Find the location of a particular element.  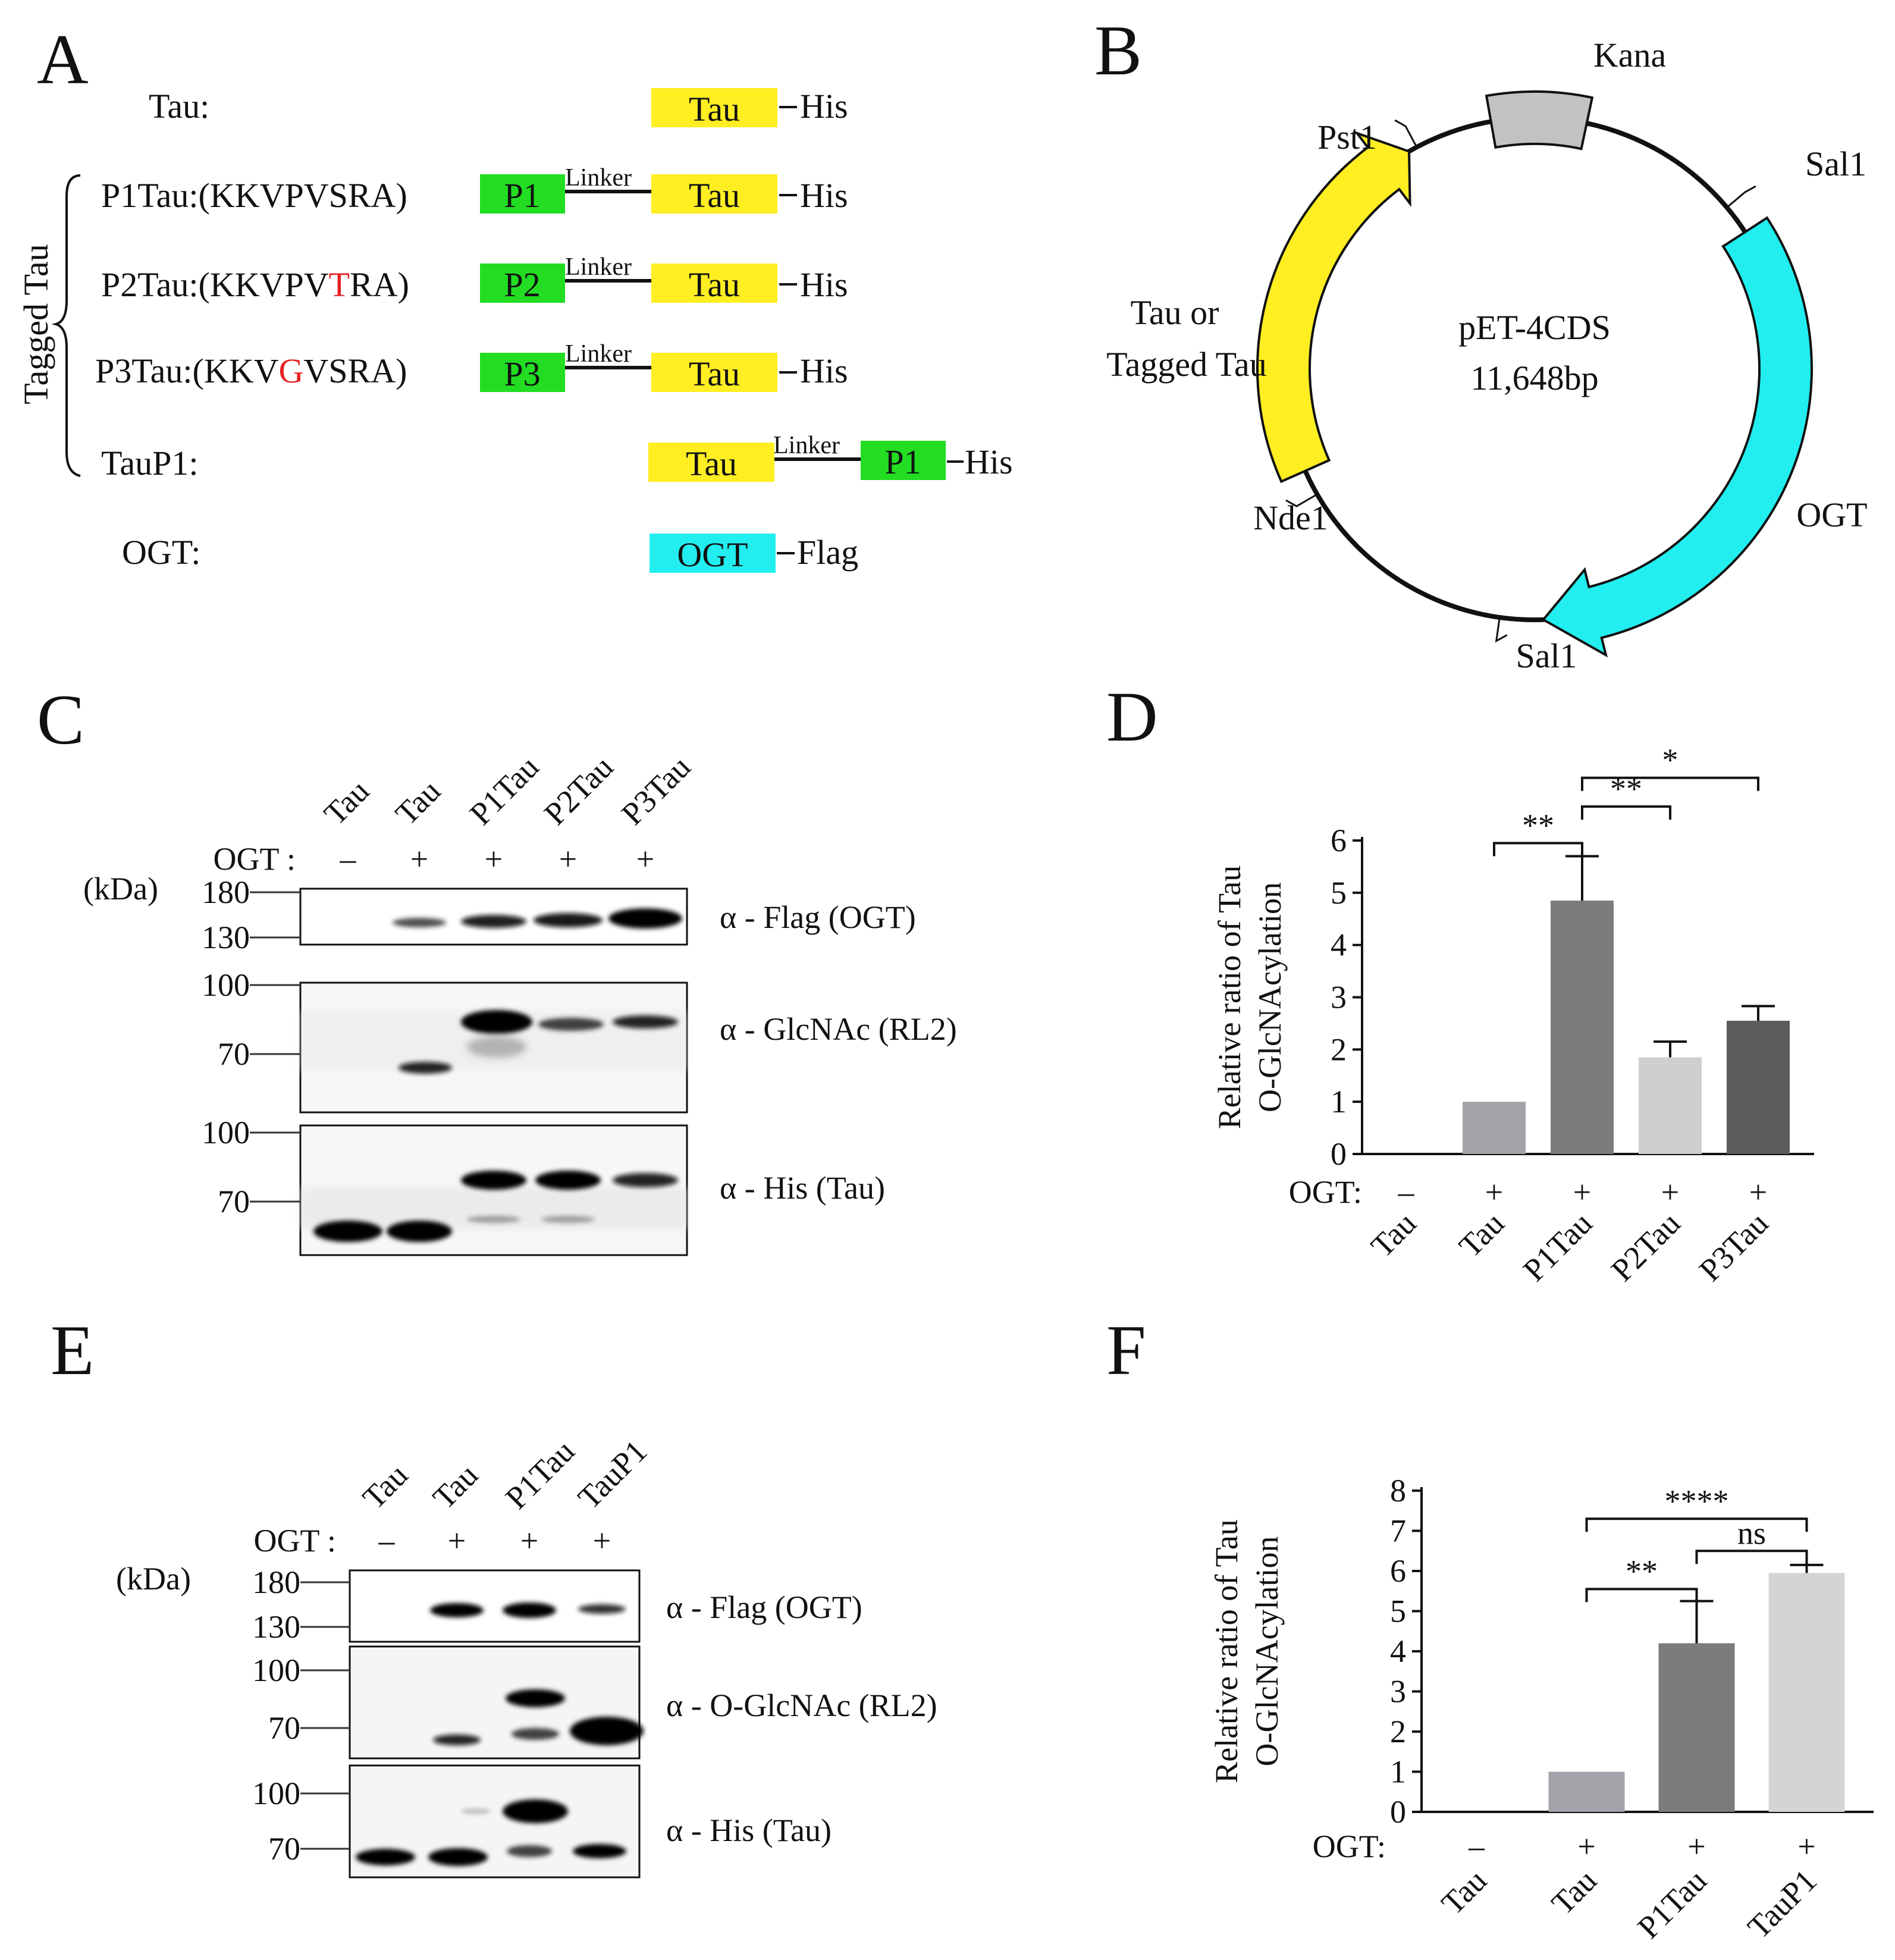

sal1-top-site is located at coordinates (1741, 196).